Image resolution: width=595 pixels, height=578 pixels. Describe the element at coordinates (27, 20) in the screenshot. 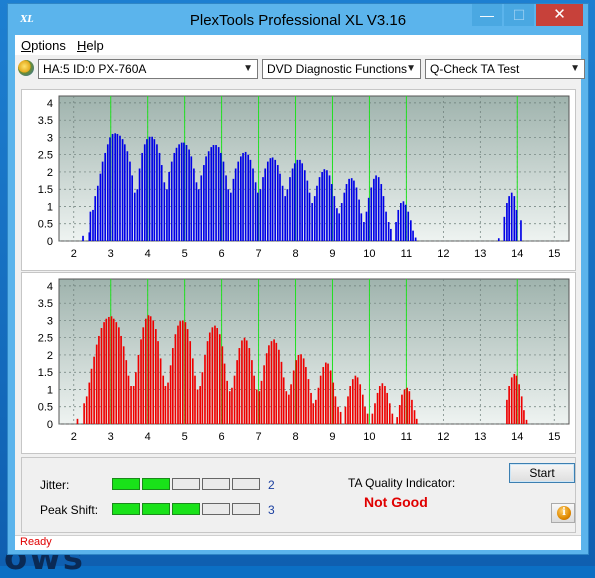

I see `app-icon: XL` at that location.